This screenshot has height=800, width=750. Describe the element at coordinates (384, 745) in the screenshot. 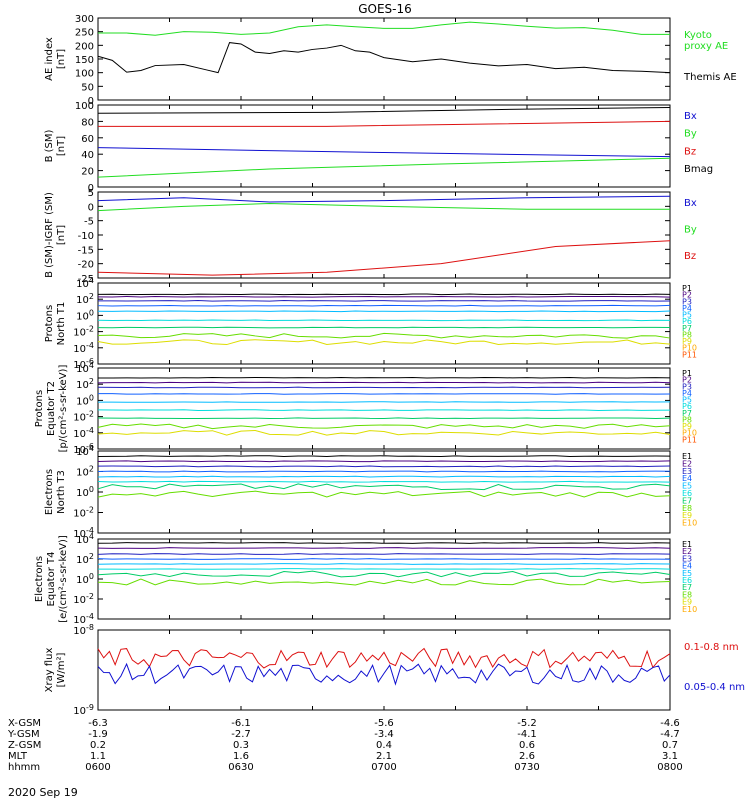

I see `x-value: 0.4` at that location.